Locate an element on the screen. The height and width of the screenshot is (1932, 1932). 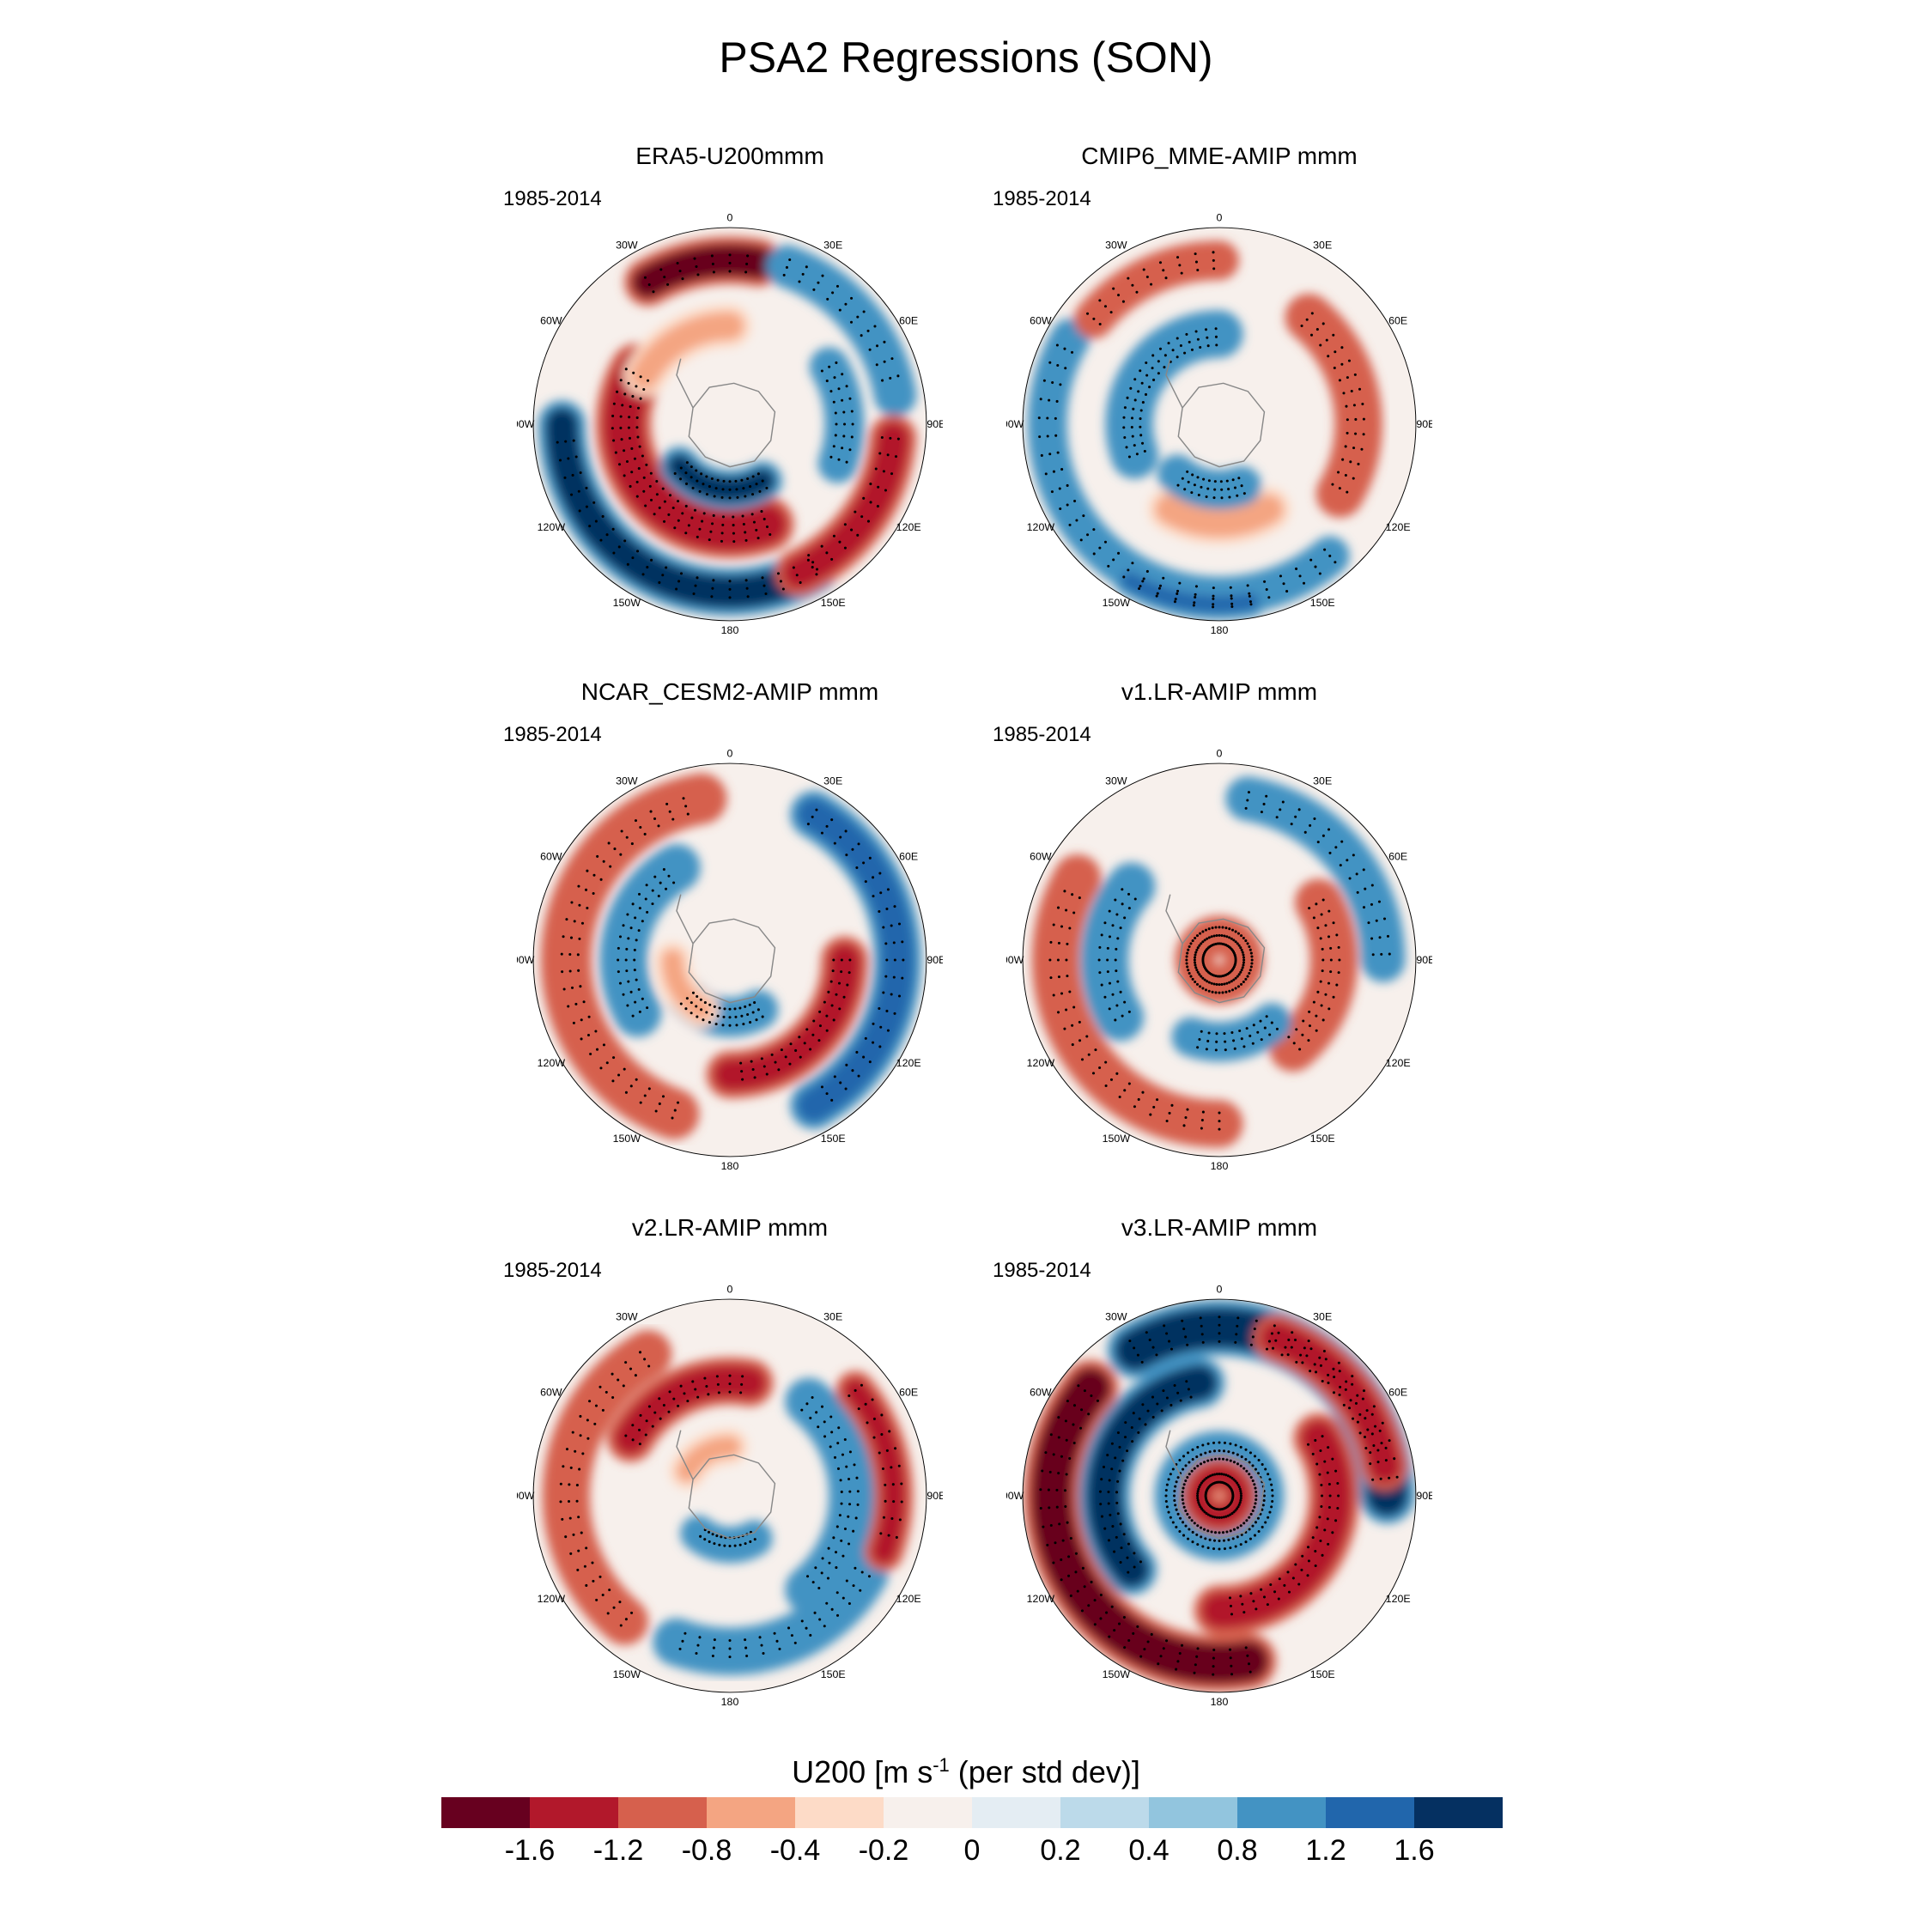
panel-title: v3.LR-AMIP mmm is located at coordinates (1219, 1228).